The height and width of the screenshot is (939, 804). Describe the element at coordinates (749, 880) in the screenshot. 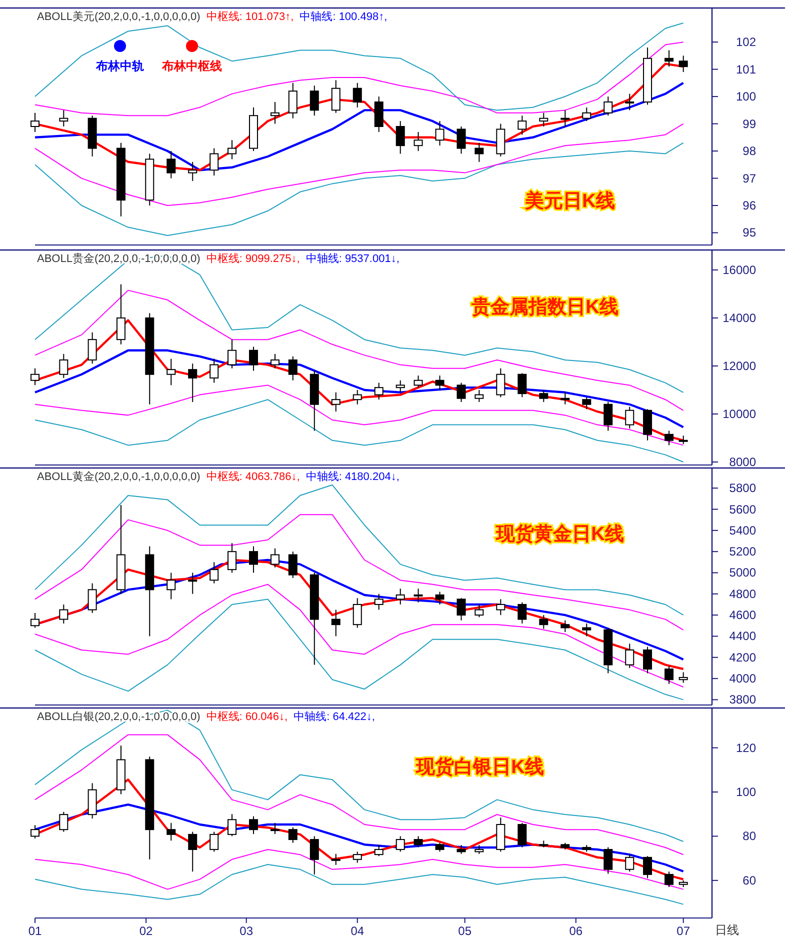

I see `y-tick-label: 60` at that location.